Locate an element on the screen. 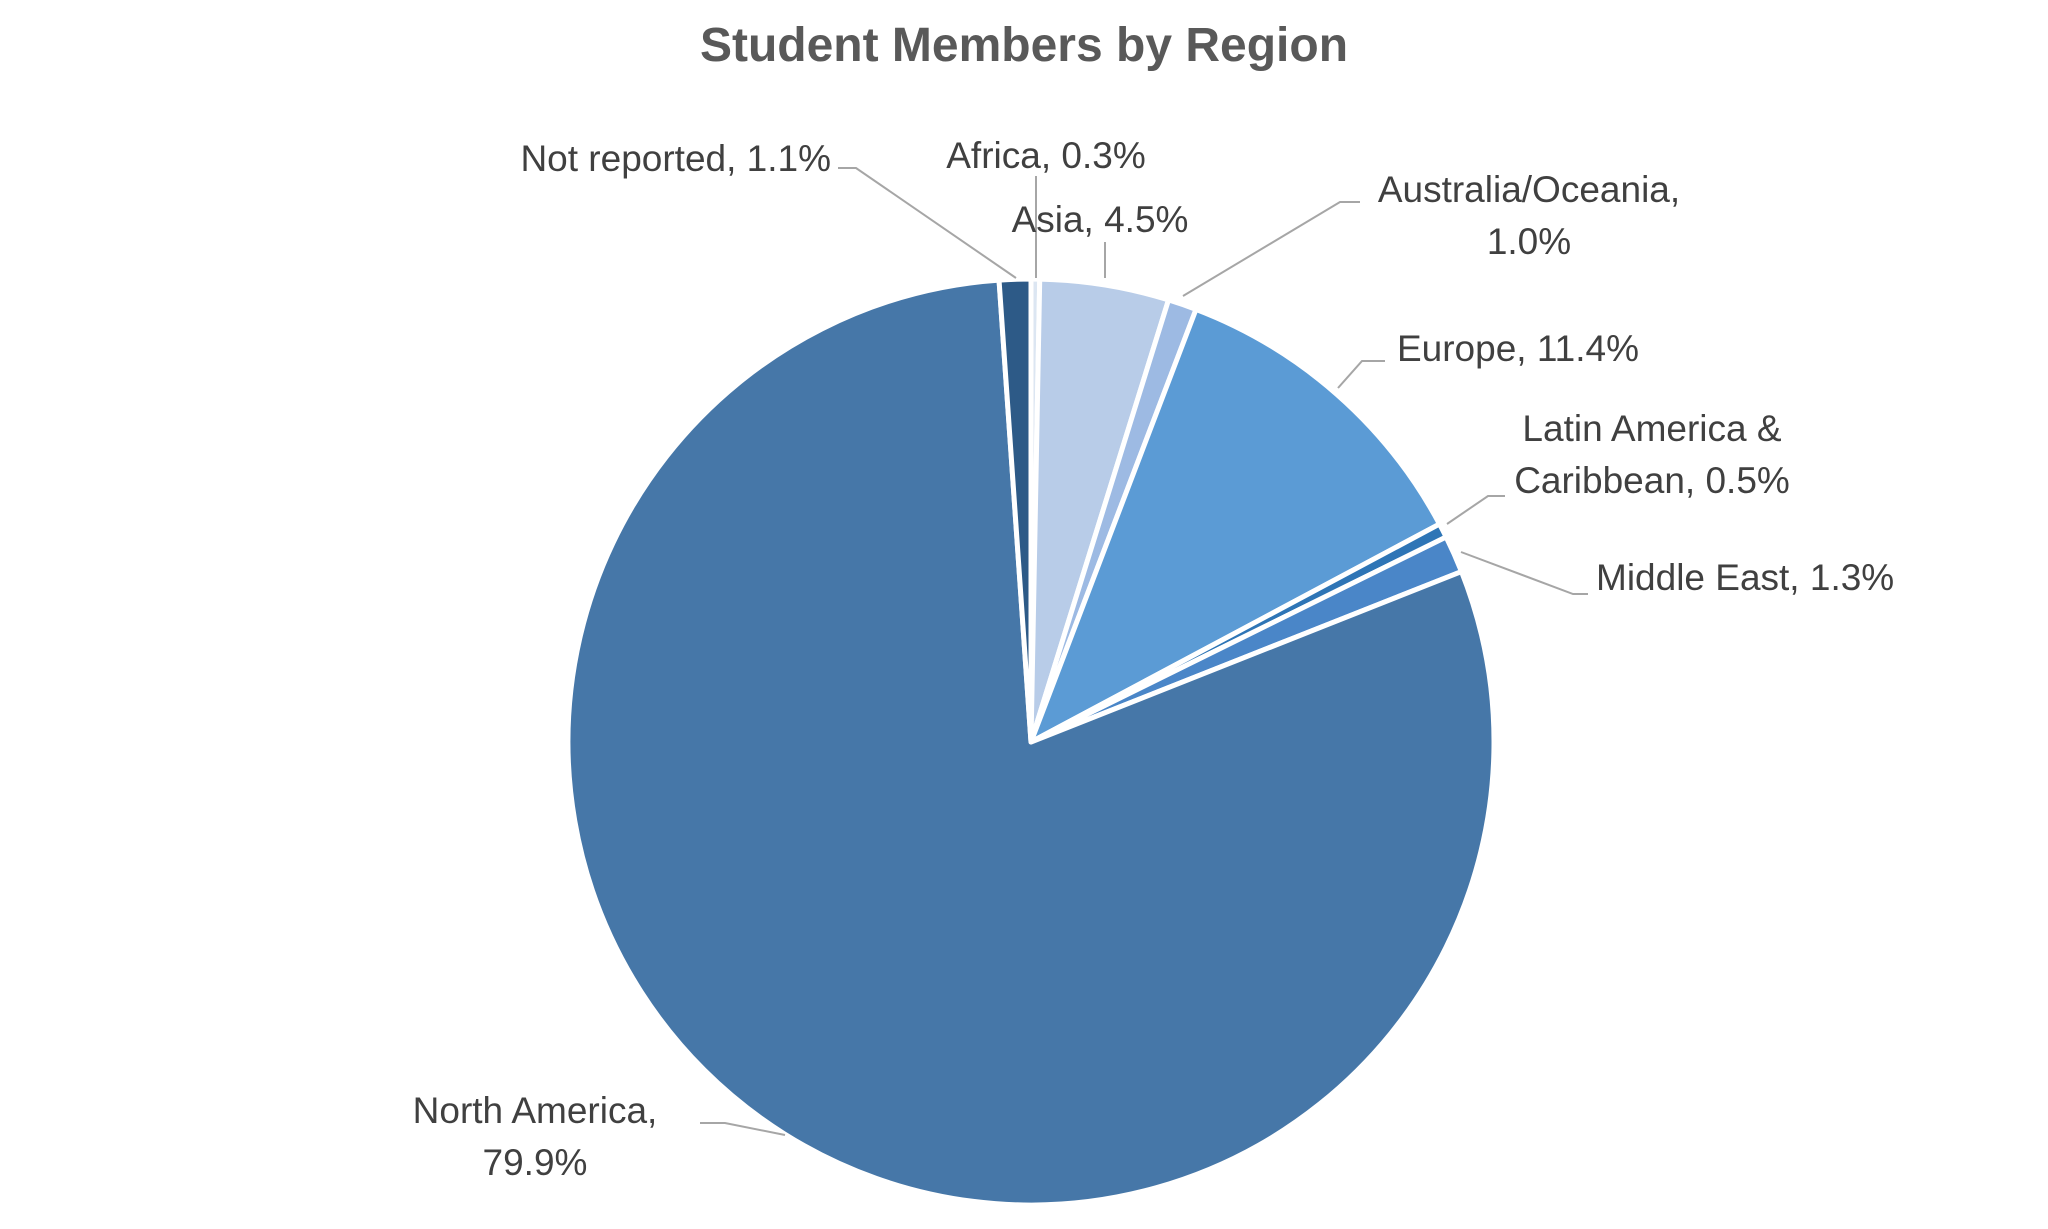 Image resolution: width=2048 pixels, height=1229 pixels. slice-label: Africa, 0.3% is located at coordinates (1045, 155).